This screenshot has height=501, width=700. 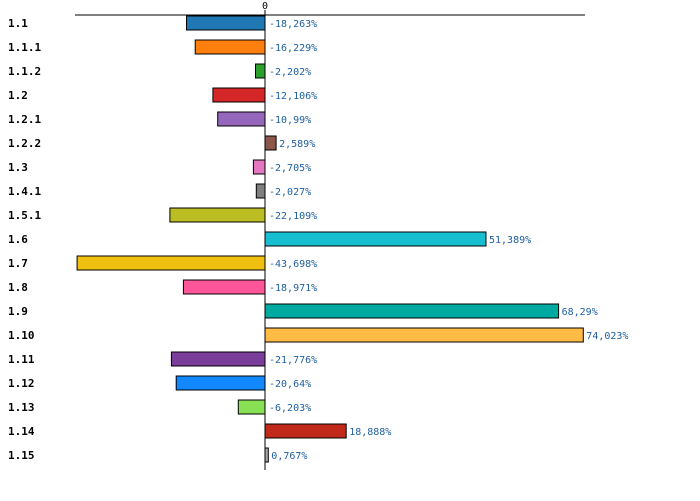 I want to click on value-label: 18,888%, so click(x=370, y=432).